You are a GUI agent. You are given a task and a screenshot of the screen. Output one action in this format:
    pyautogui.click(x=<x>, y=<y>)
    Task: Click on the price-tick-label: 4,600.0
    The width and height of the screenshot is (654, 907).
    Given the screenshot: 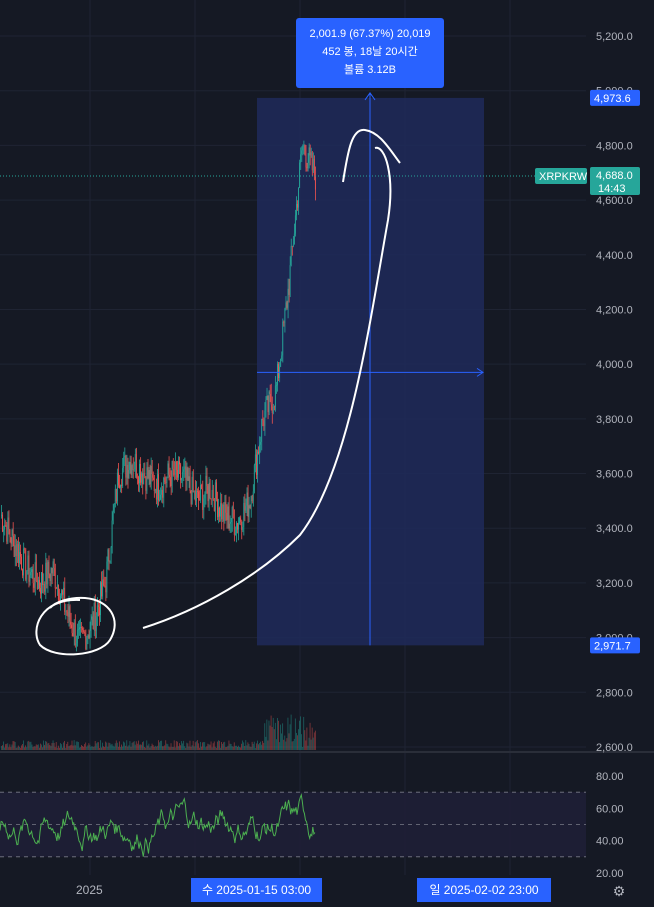 What is the action you would take?
    pyautogui.click(x=614, y=201)
    